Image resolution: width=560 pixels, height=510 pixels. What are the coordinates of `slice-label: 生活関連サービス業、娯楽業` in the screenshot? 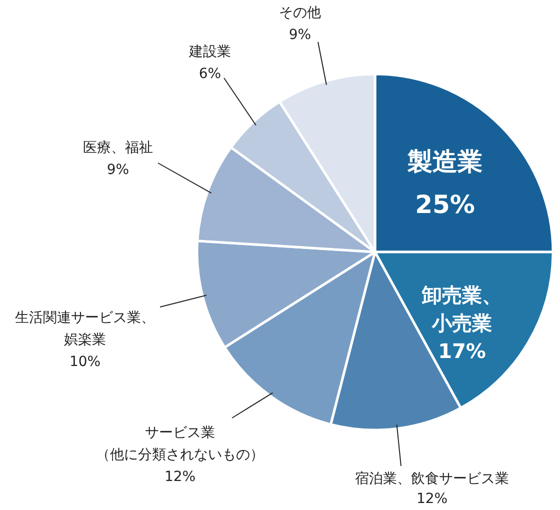 It's located at (85, 329).